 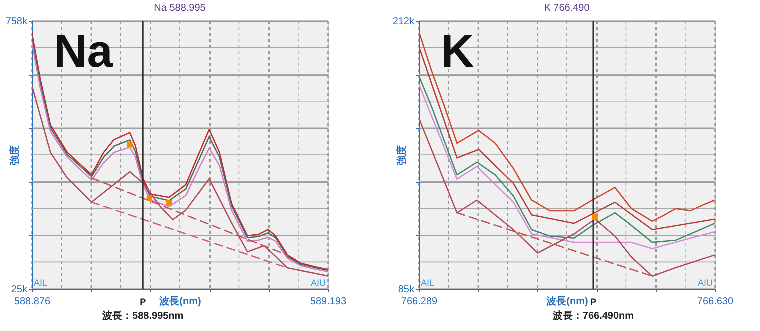 I want to click on x-tick-label: 589.193, so click(x=329, y=302).